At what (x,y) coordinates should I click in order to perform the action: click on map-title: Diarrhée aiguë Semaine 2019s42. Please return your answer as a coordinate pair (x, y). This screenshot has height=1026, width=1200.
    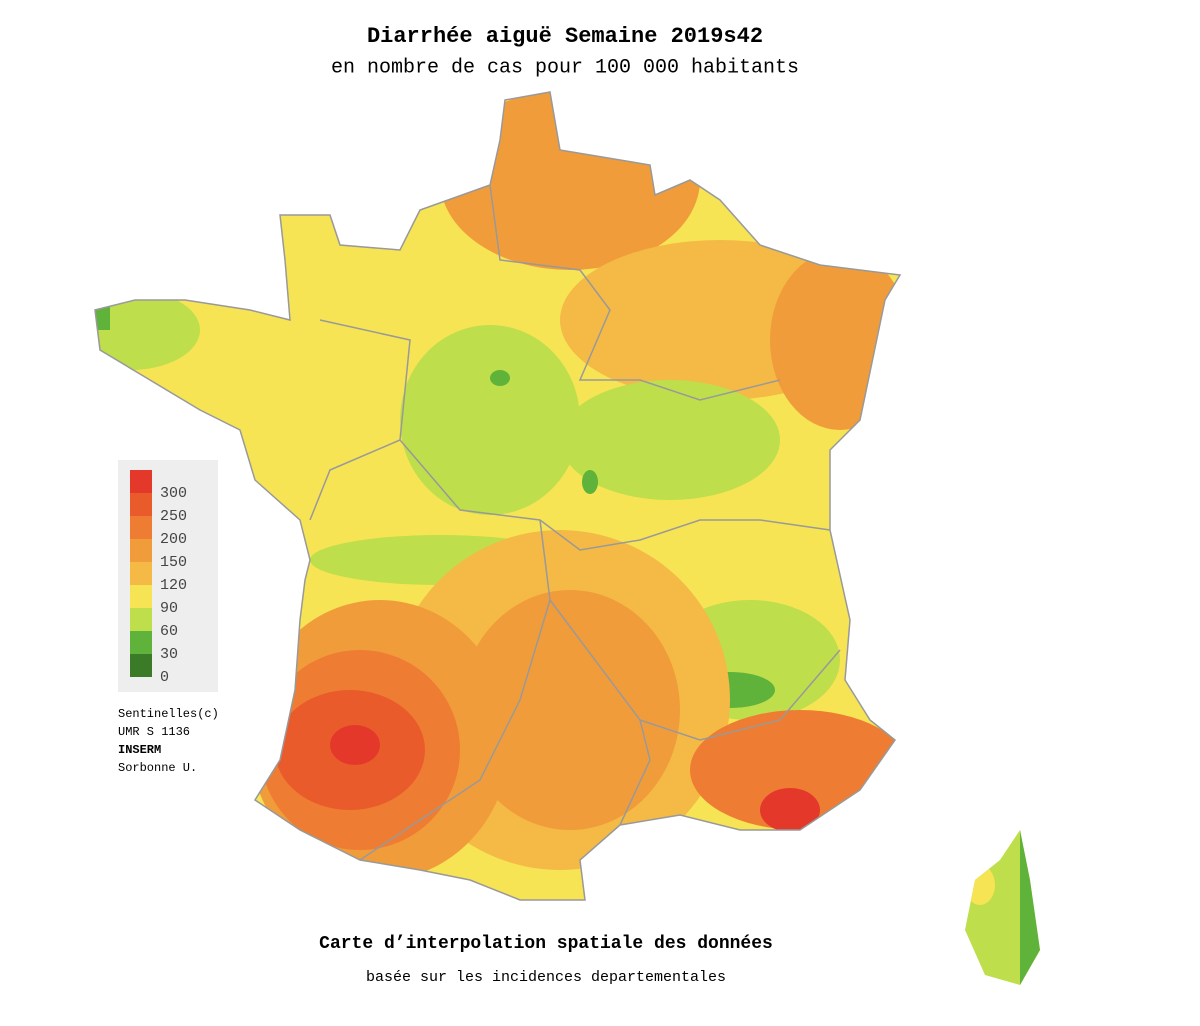
    Looking at the image, I should click on (565, 36).